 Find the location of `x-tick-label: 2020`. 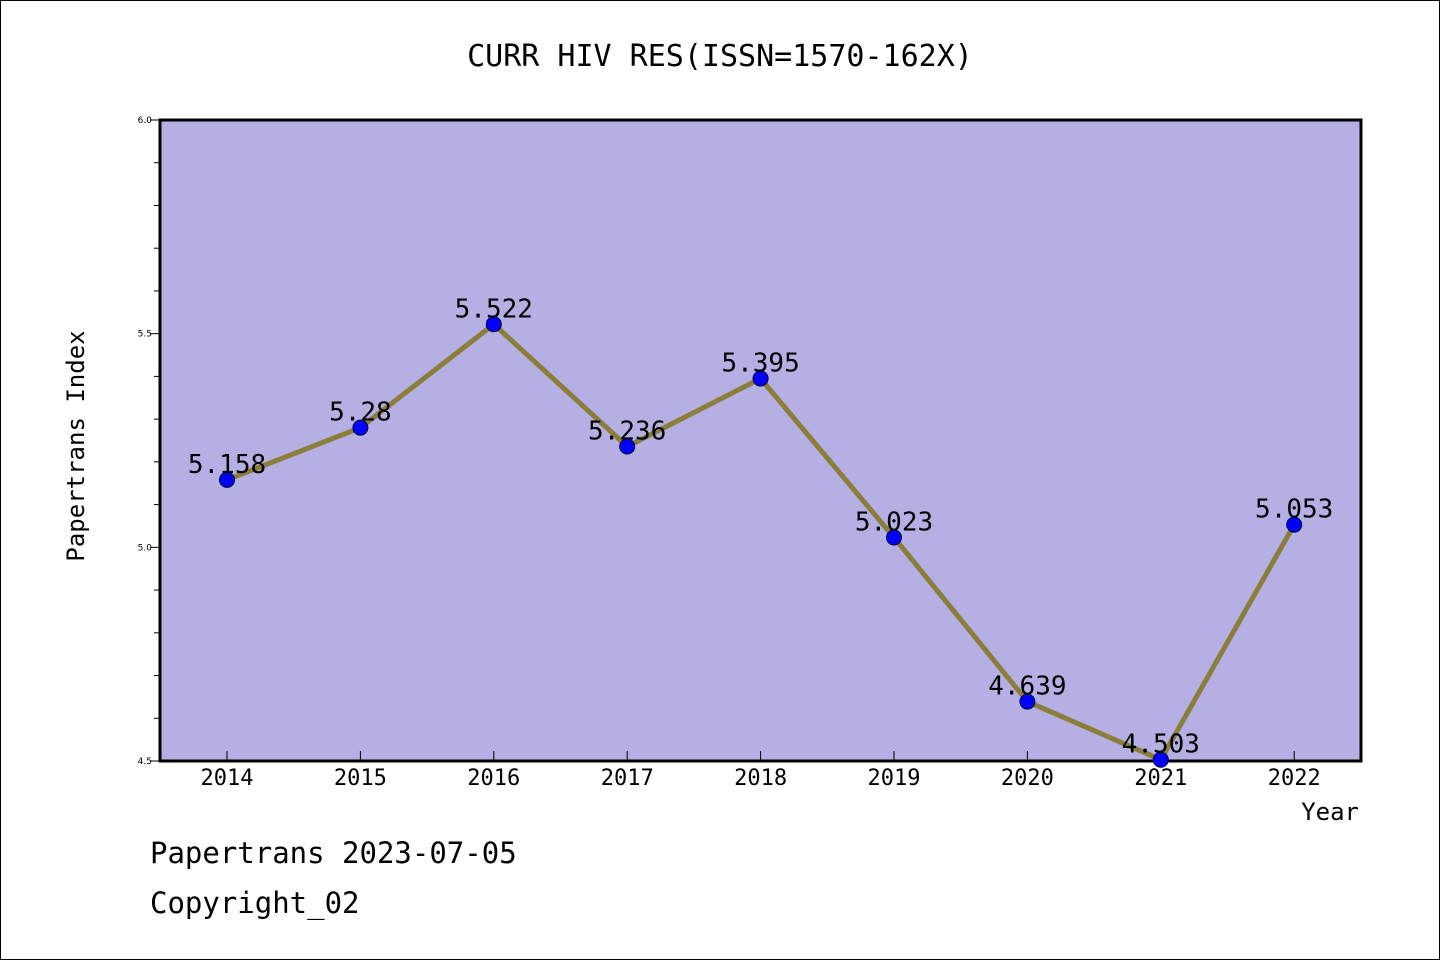

x-tick-label: 2020 is located at coordinates (1027, 778).